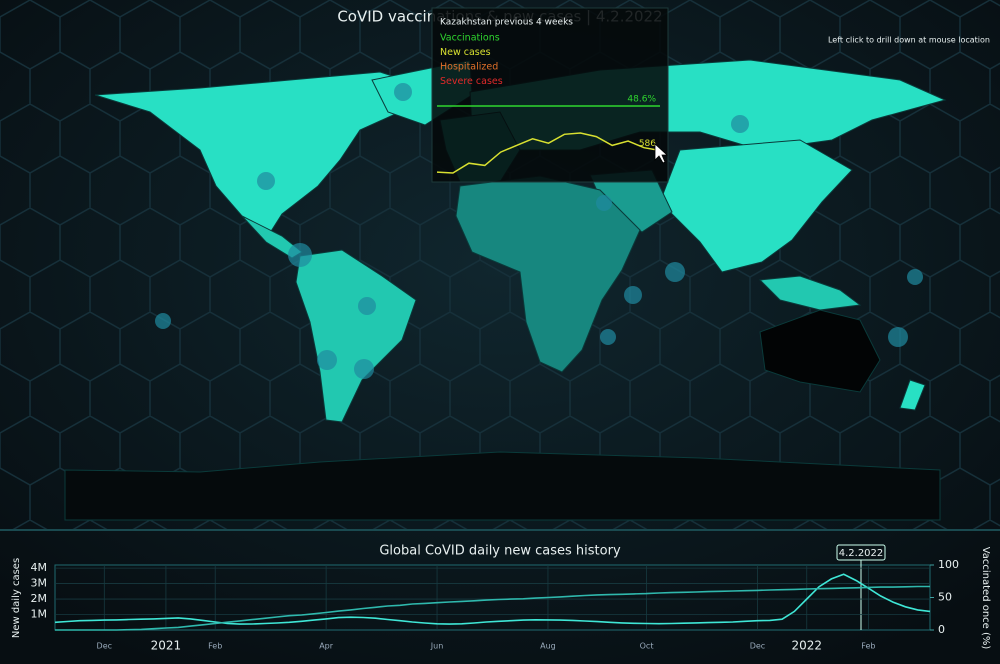  I want to click on new-zealand, so click(912, 395).